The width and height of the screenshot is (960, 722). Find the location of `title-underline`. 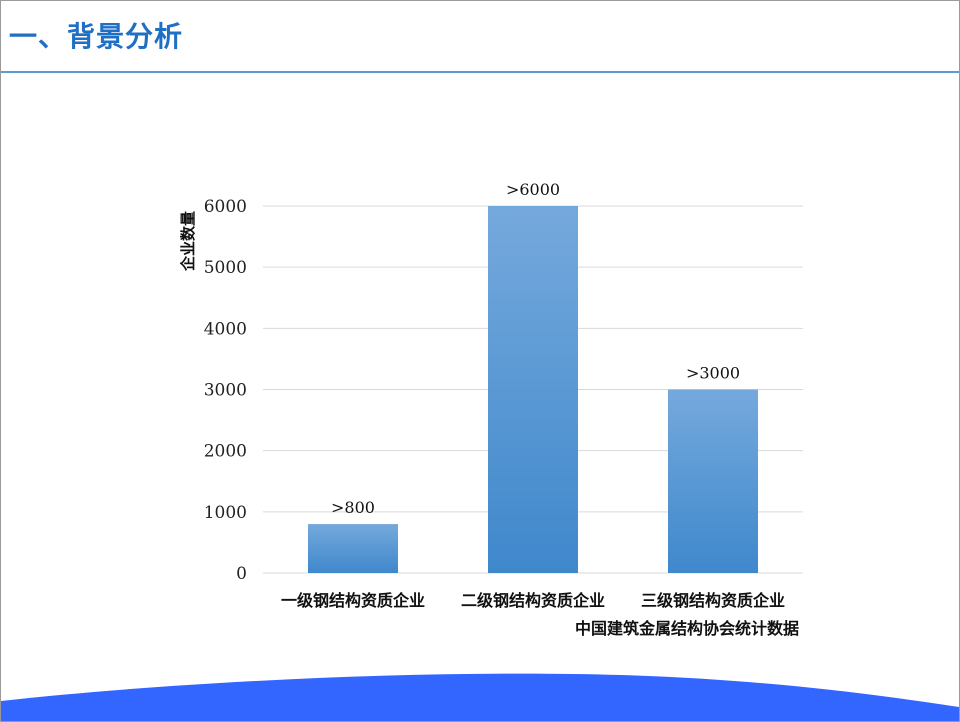

title-underline is located at coordinates (480, 72).